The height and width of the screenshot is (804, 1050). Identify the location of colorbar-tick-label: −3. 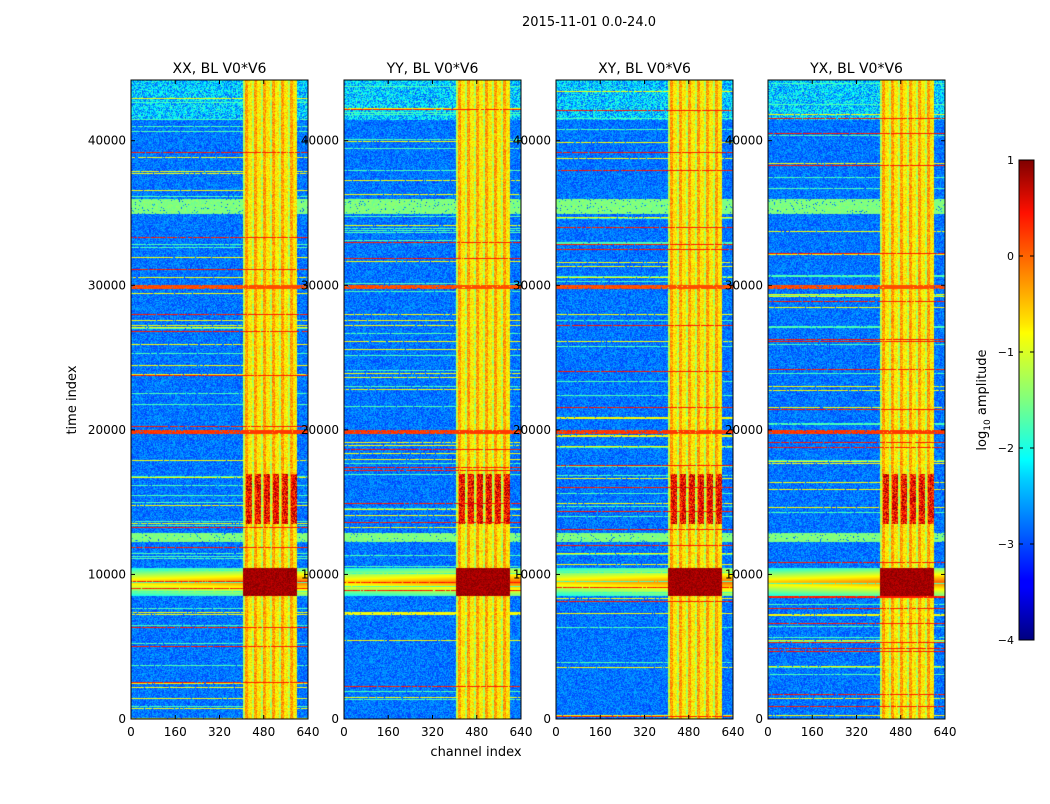
(1006, 544).